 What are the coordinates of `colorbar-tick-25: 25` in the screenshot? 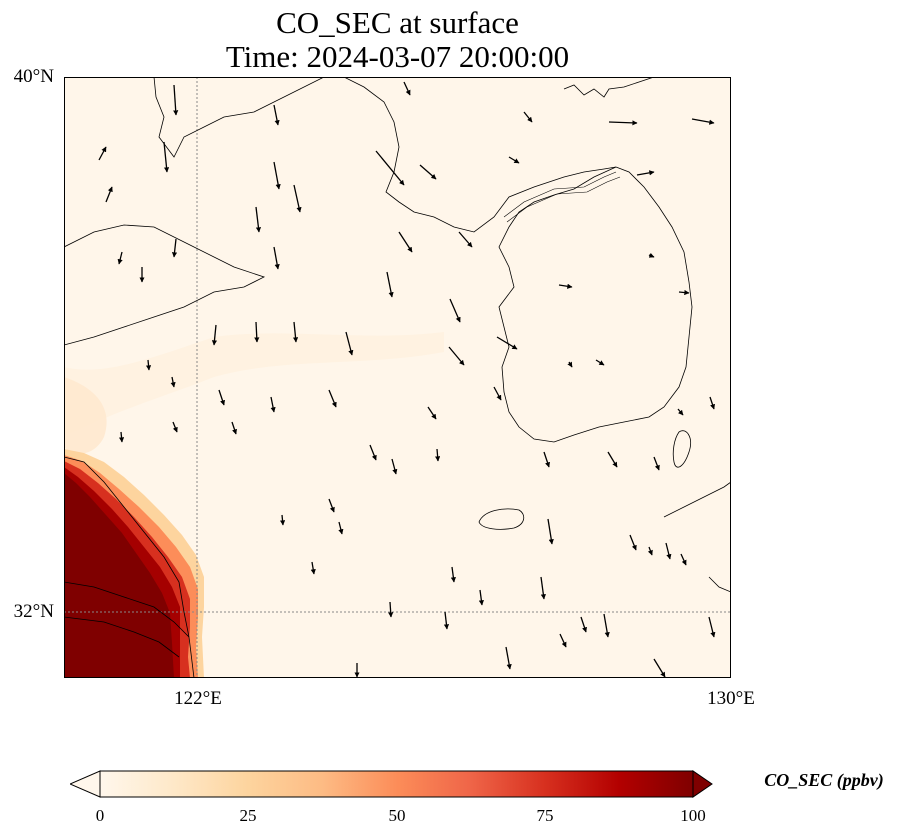 It's located at (248, 815).